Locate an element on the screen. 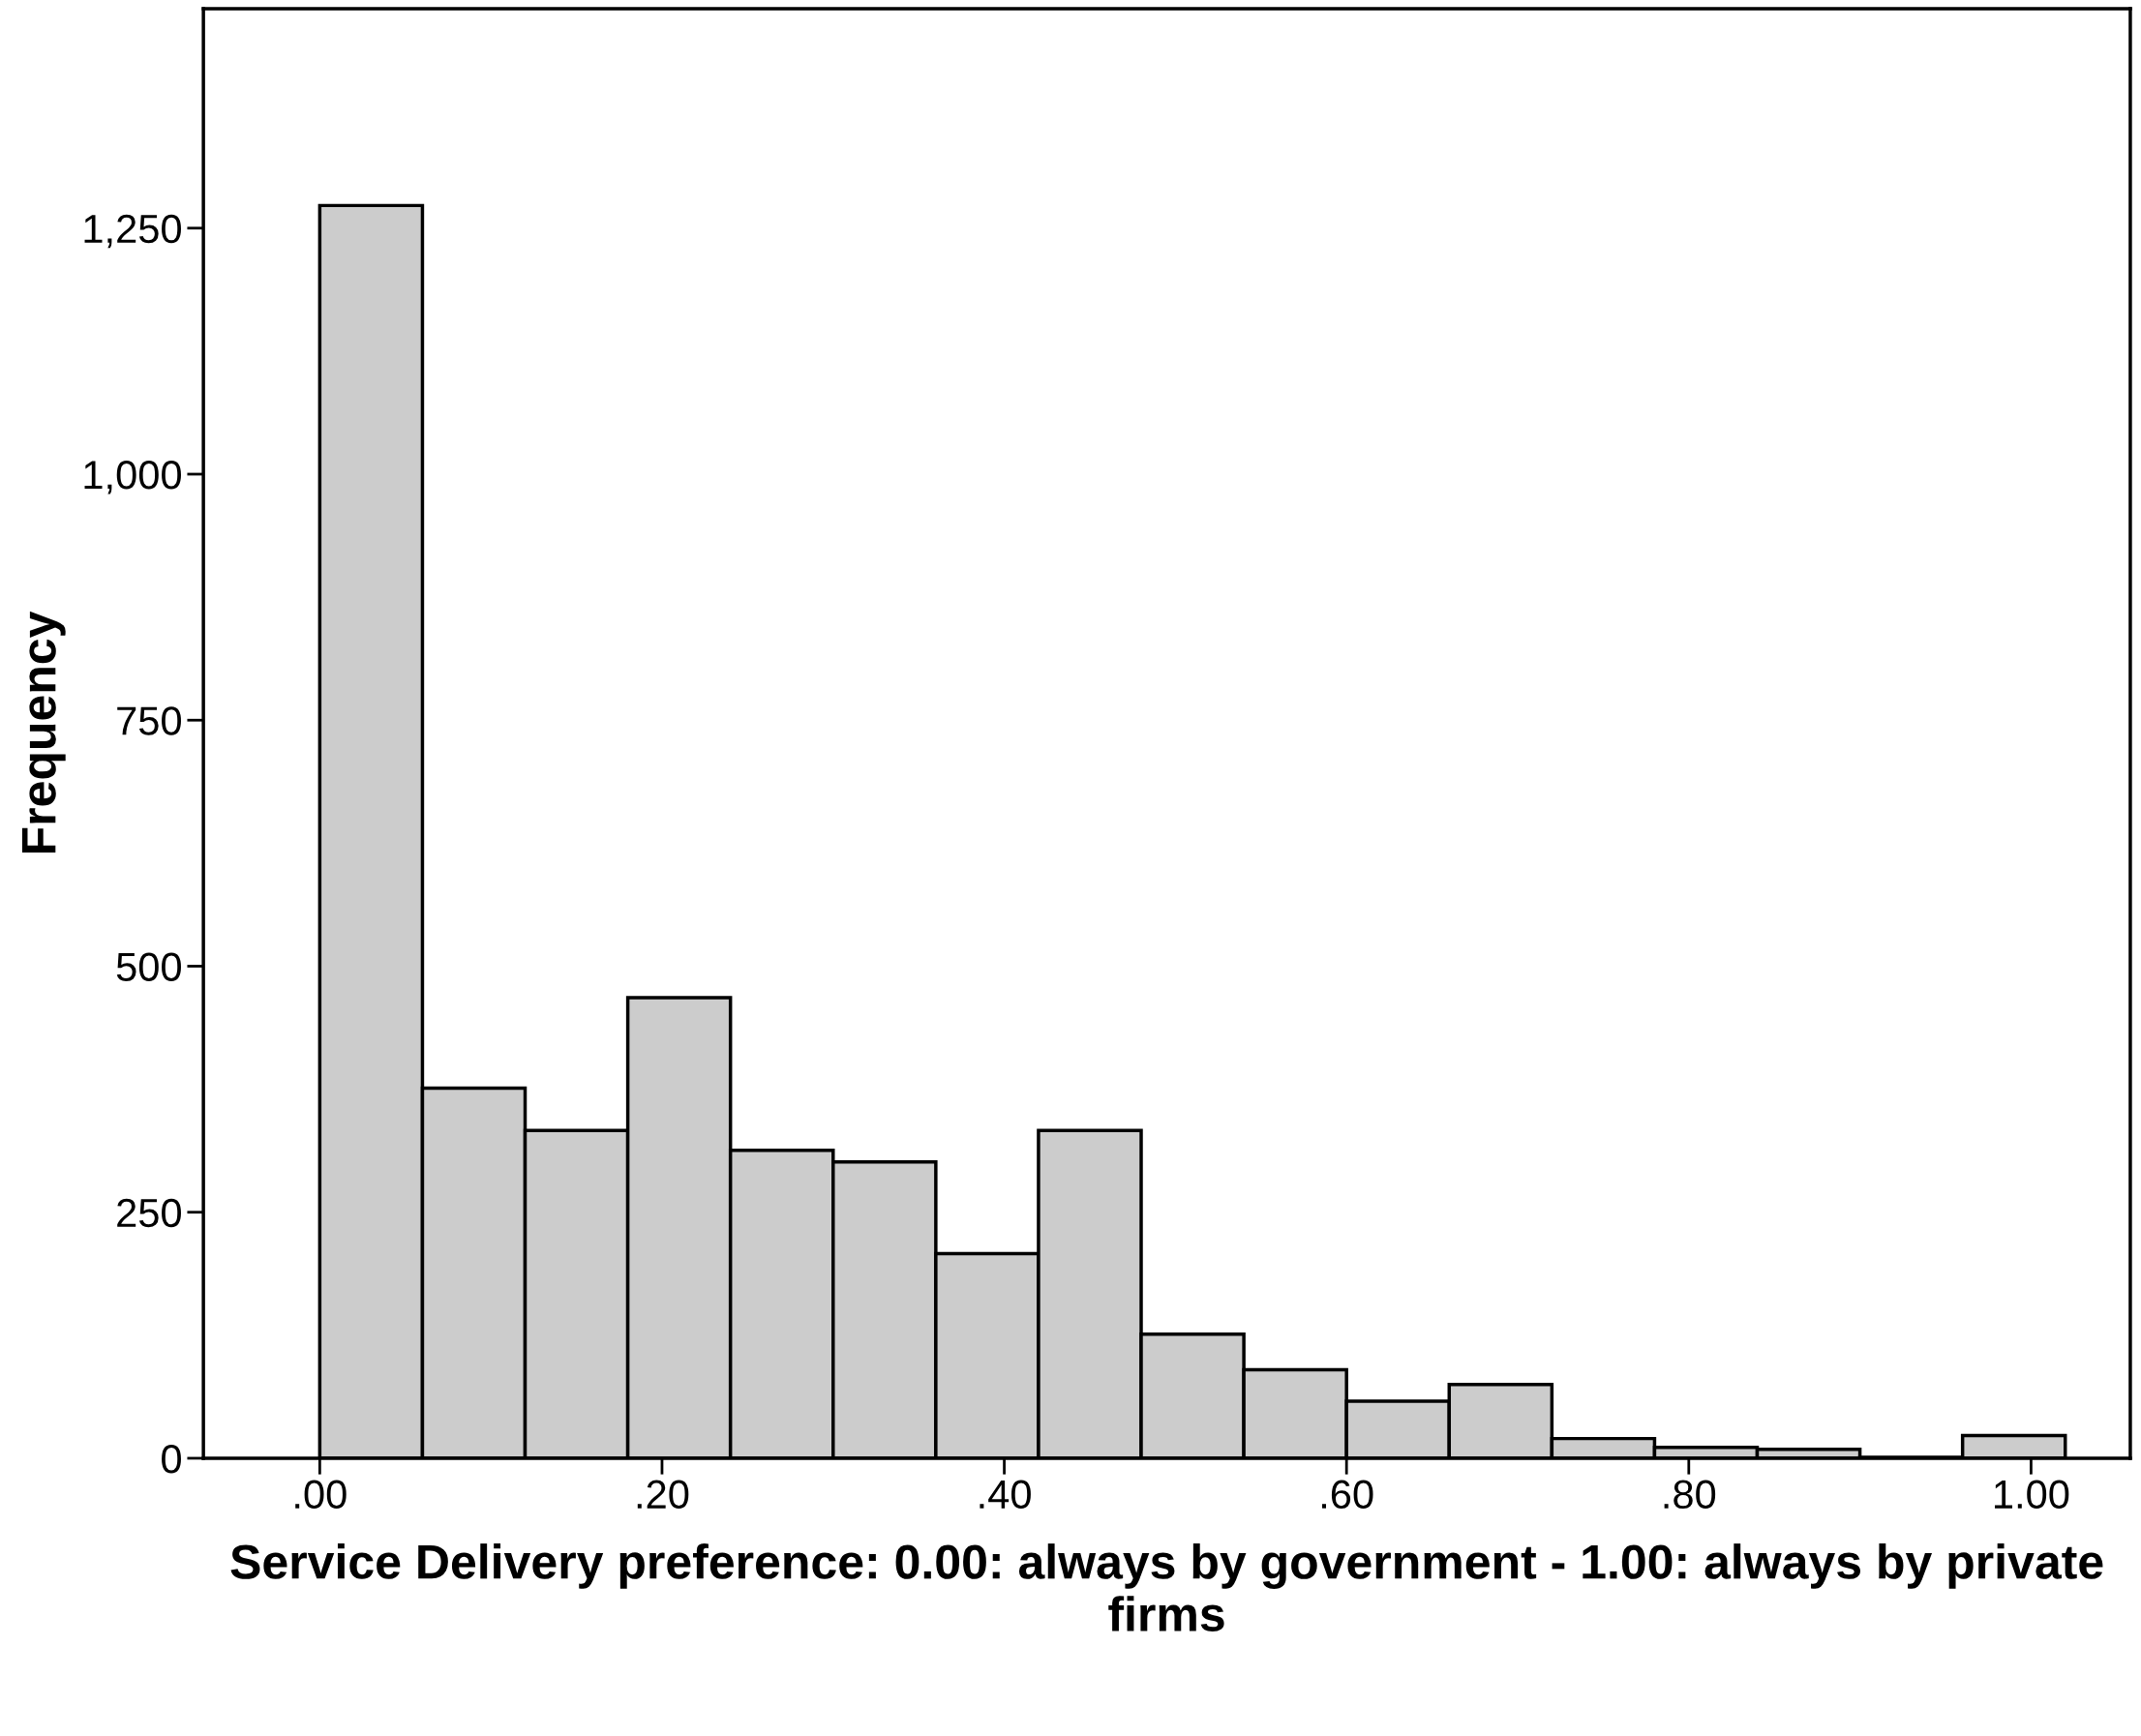  y-axis-title: Frequency is located at coordinates (43, 732).